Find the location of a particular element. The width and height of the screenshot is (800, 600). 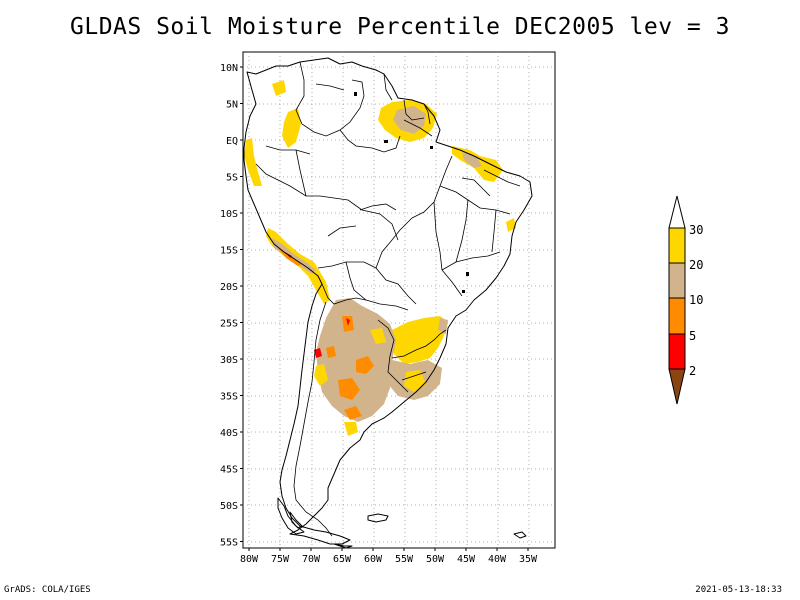

lon-tick-label: 60W is located at coordinates (373, 559).